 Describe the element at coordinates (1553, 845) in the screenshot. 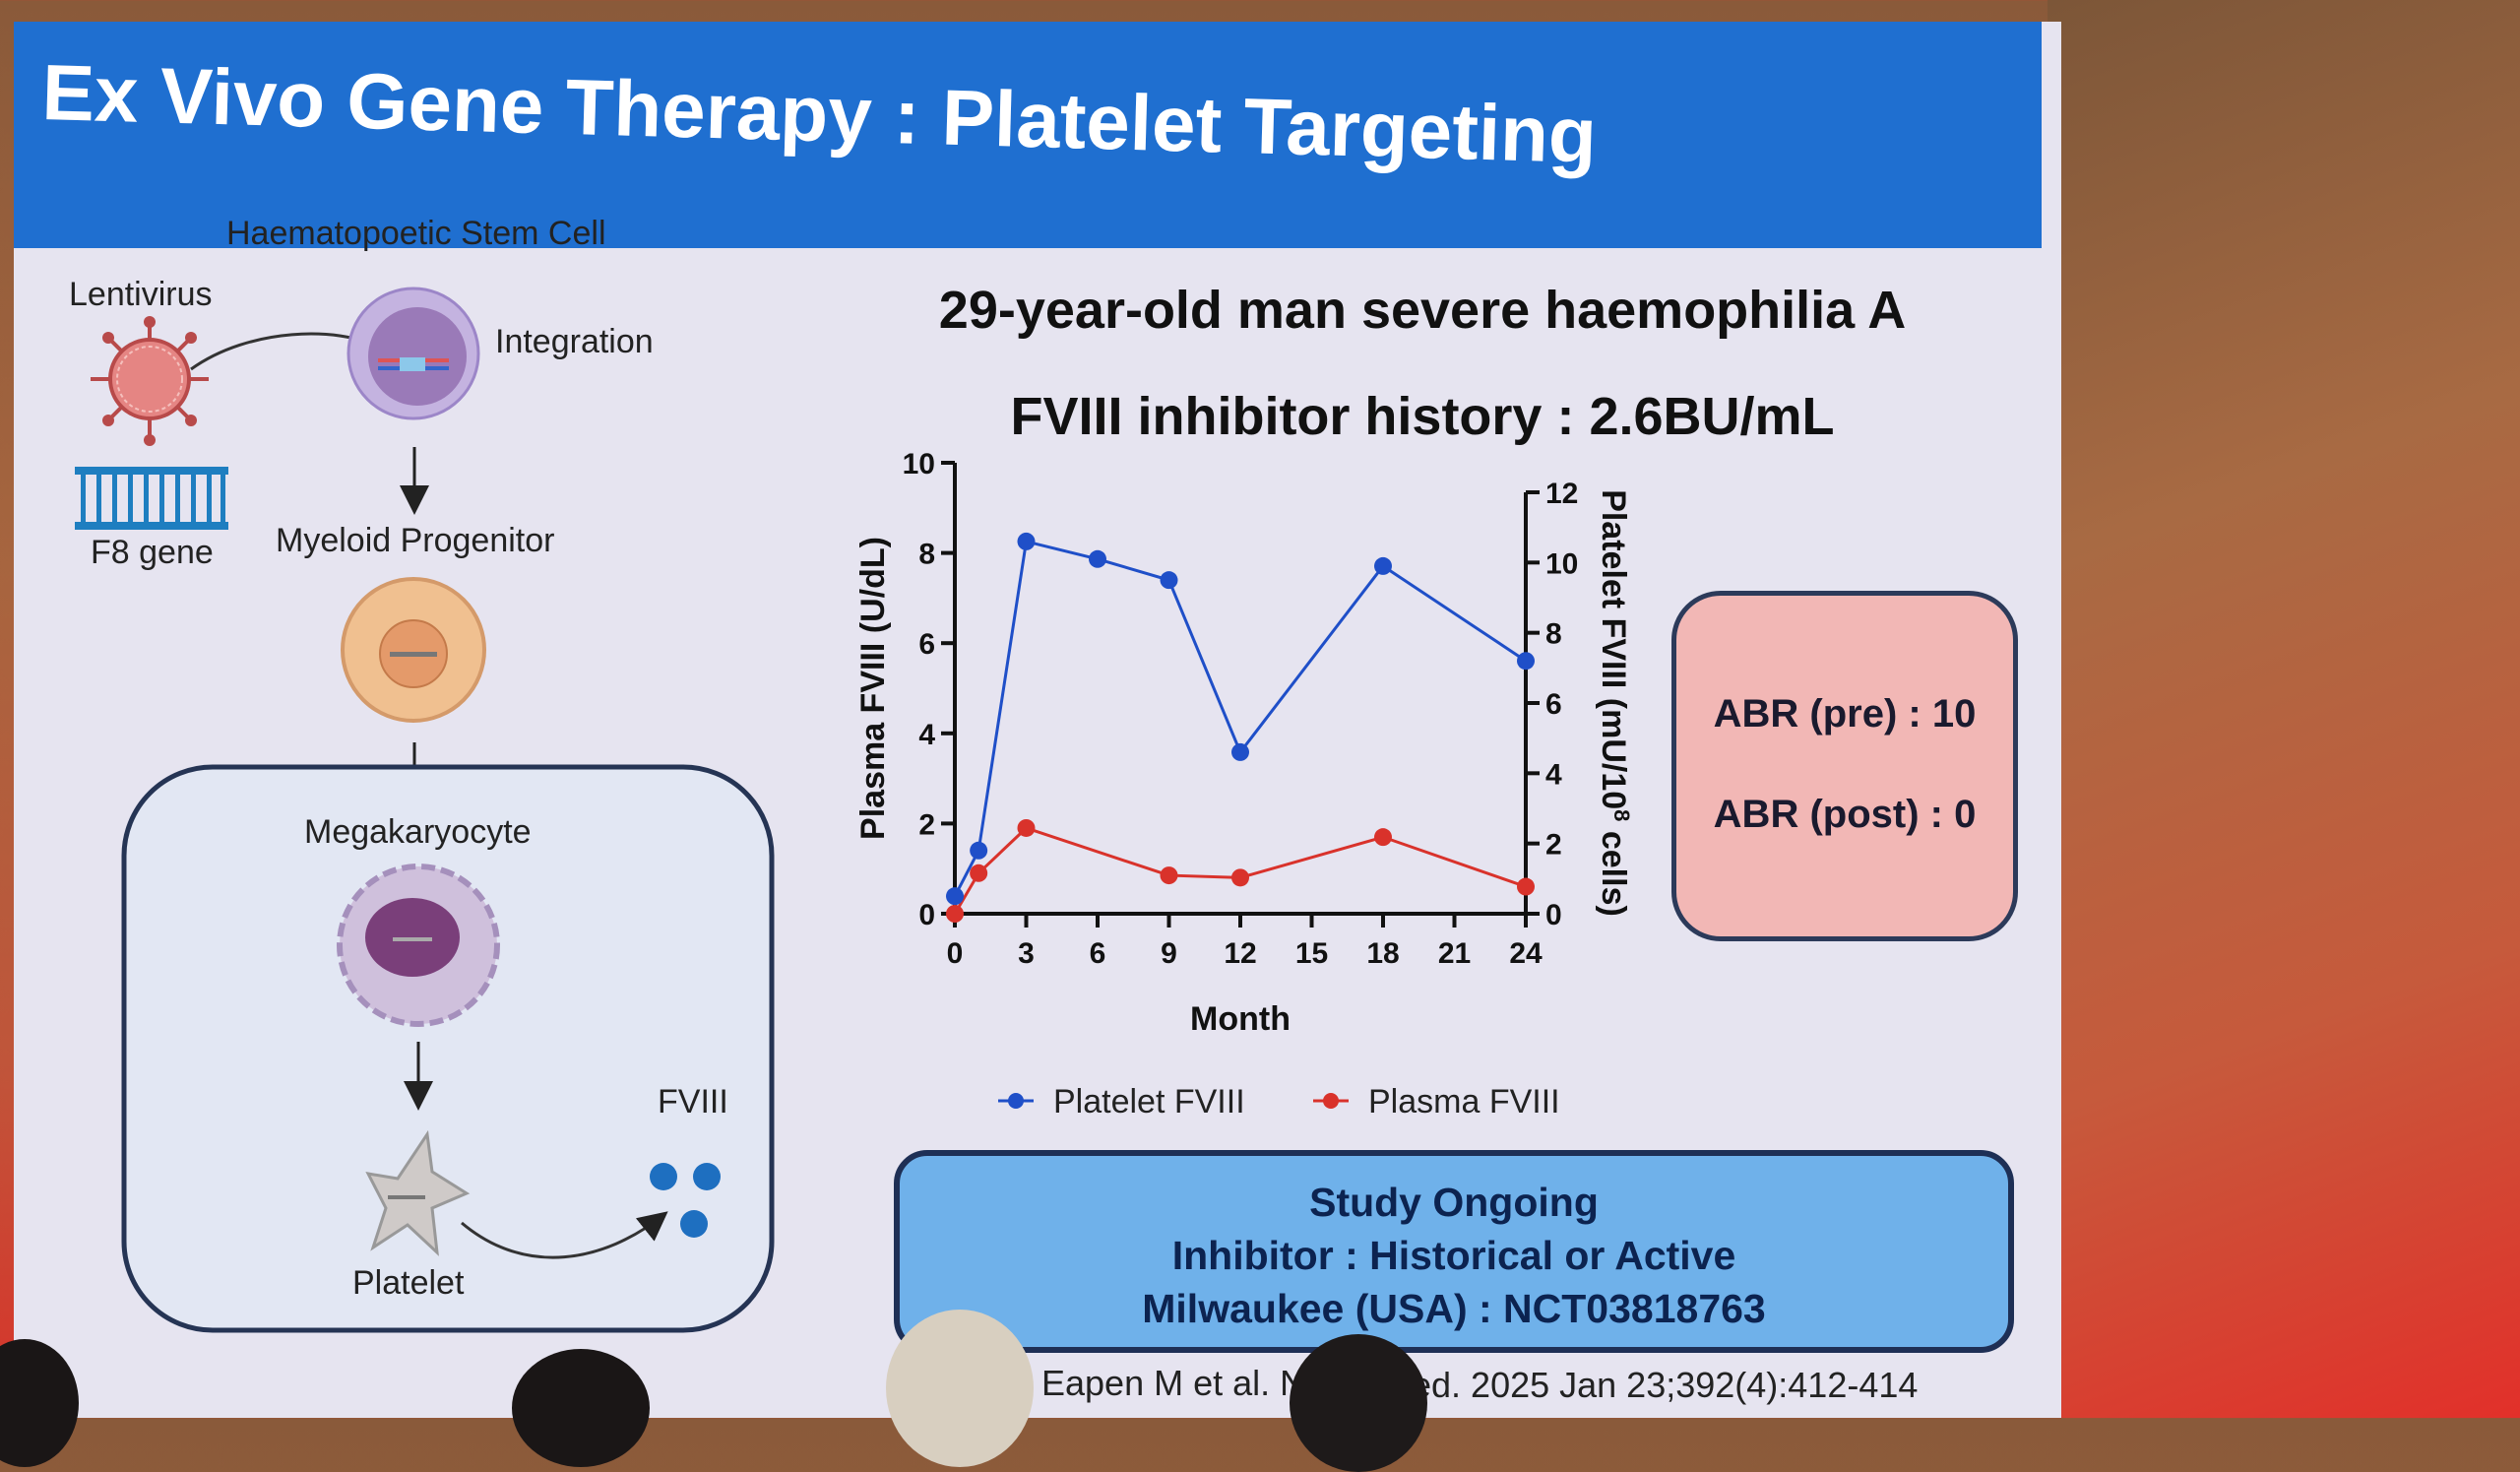

I see `y-right-tick-label: 2` at that location.